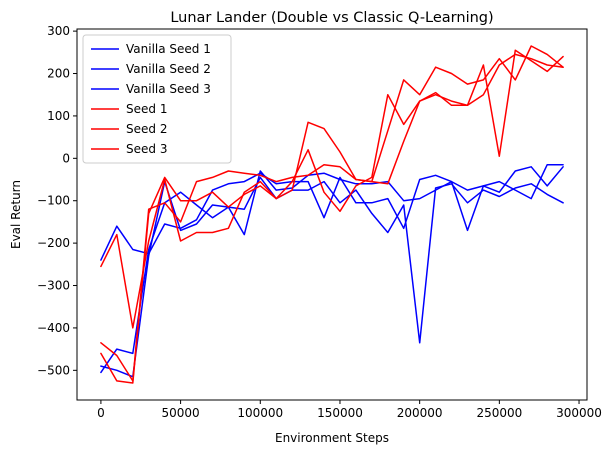 Image resolution: width=602 pixels, height=455 pixels. What do you see at coordinates (101, 413) in the screenshot?
I see `x-tick-label: 0` at bounding box center [101, 413].